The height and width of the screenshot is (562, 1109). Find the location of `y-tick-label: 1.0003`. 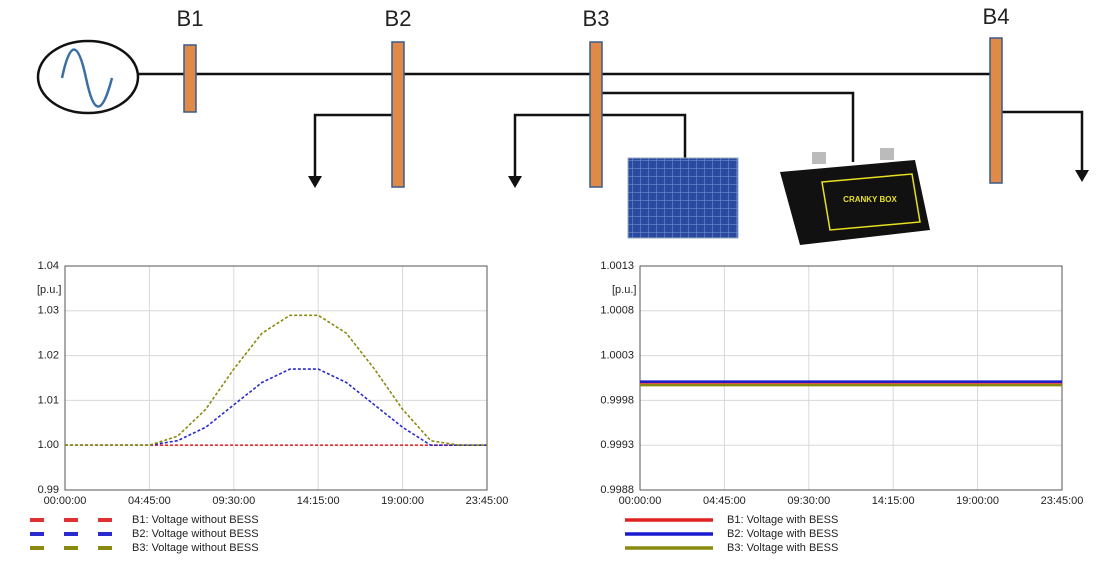

y-tick-label: 1.0003 is located at coordinates (617, 356).